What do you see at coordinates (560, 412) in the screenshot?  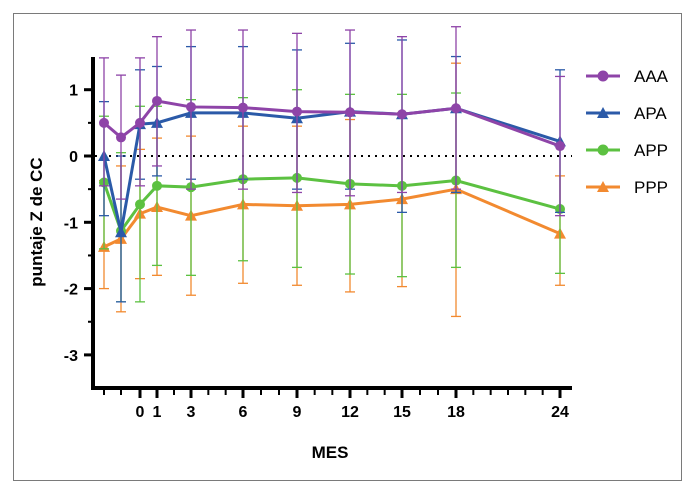 I see `x-tick-label: 24` at bounding box center [560, 412].